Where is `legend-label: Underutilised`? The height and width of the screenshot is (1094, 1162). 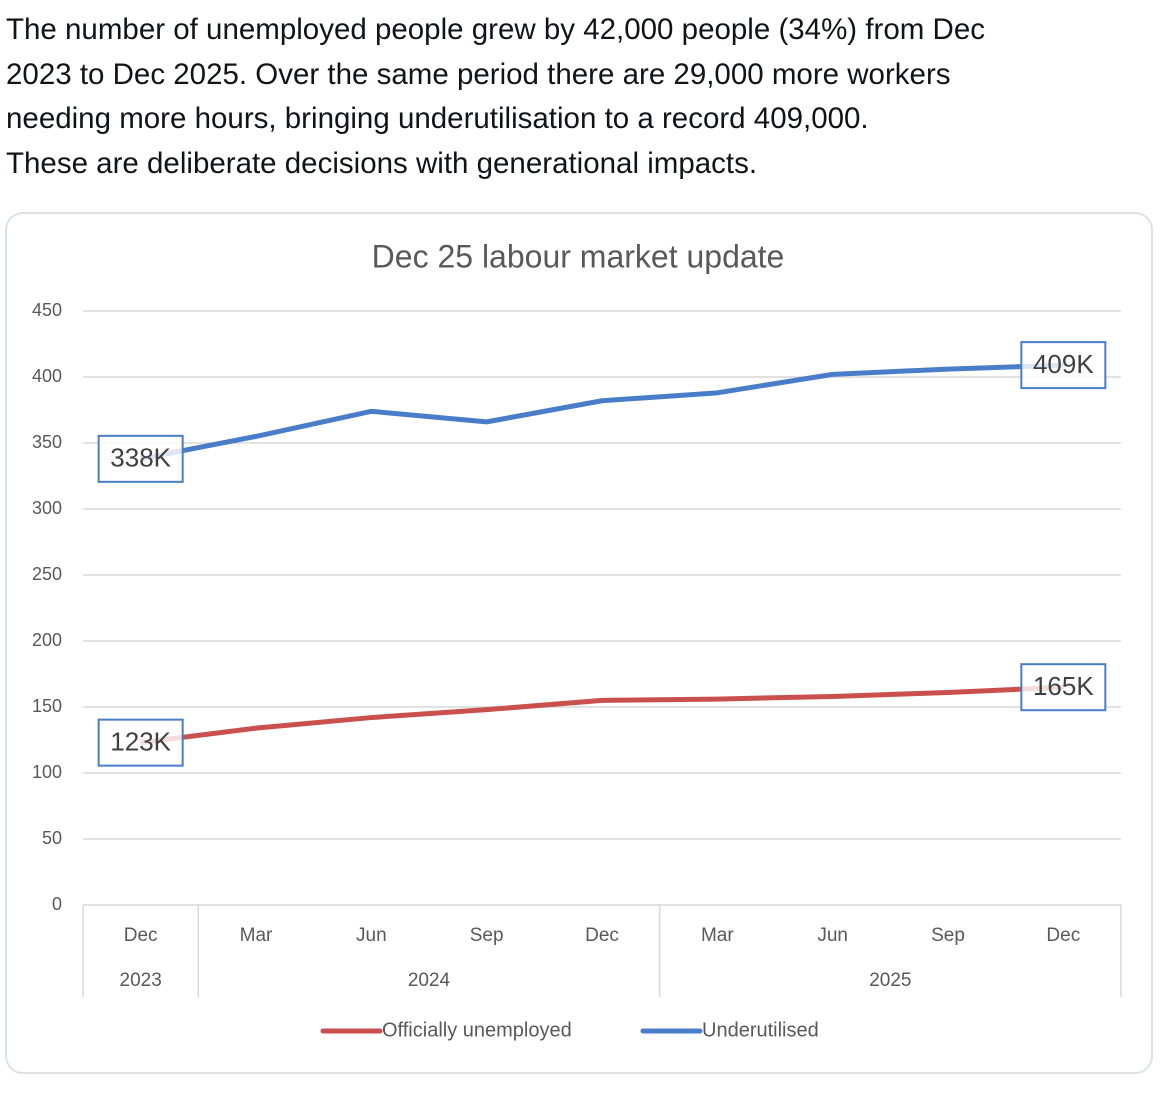
legend-label: Underutilised is located at coordinates (760, 1030).